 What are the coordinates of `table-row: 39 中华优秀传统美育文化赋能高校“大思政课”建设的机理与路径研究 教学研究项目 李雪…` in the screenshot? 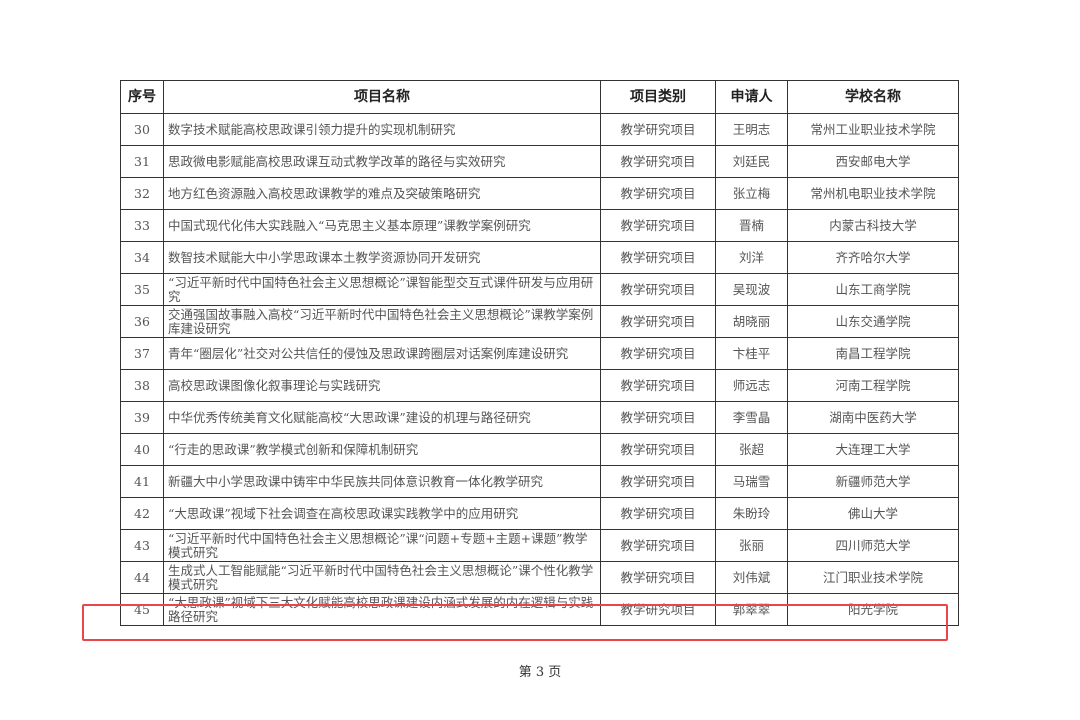 It's located at (539, 417).